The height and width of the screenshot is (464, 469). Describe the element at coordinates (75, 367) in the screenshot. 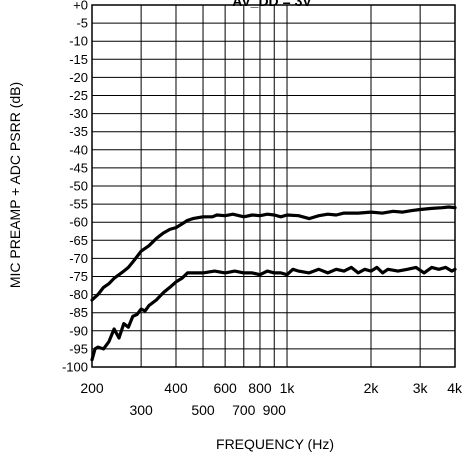

I see `y-tick-label: -100` at that location.